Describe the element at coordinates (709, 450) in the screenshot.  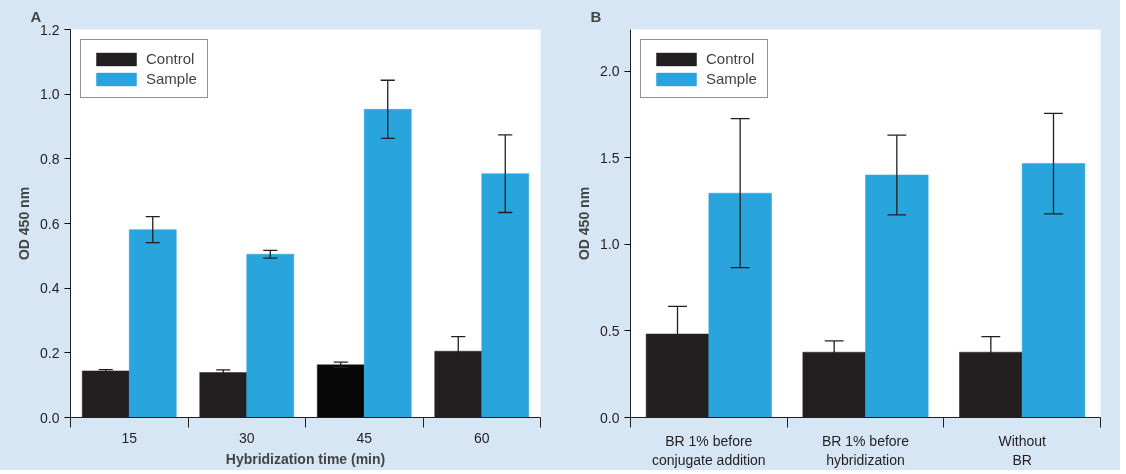
I see `x-tick-label: BR 1% before conjugate addition` at that location.